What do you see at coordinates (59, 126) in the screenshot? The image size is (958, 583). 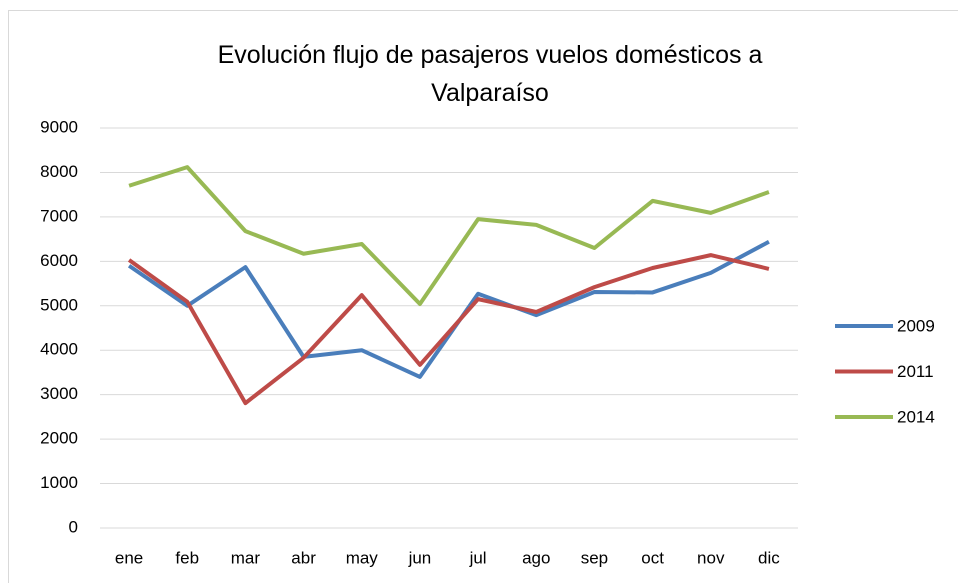 I see `y-tick-label: 9000` at bounding box center [59, 126].